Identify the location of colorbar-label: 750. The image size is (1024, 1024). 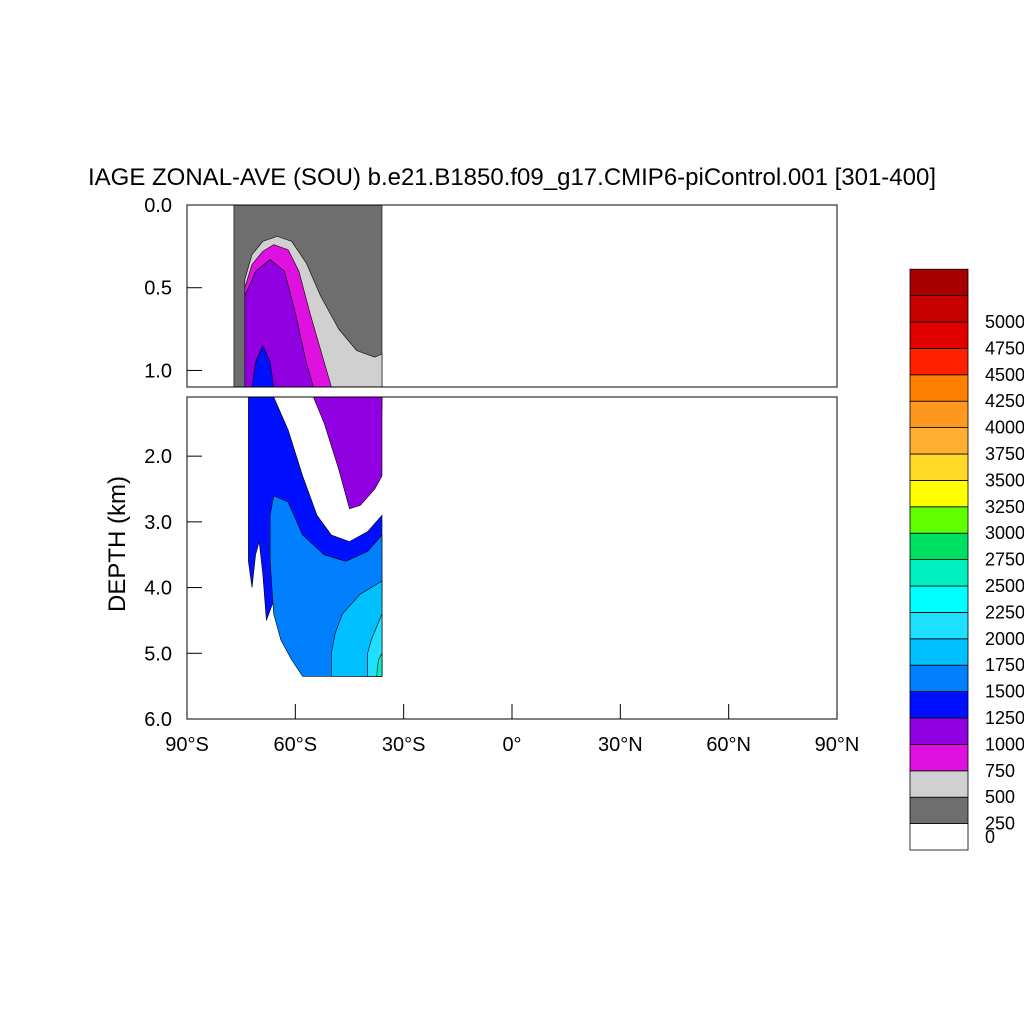
(1000, 771).